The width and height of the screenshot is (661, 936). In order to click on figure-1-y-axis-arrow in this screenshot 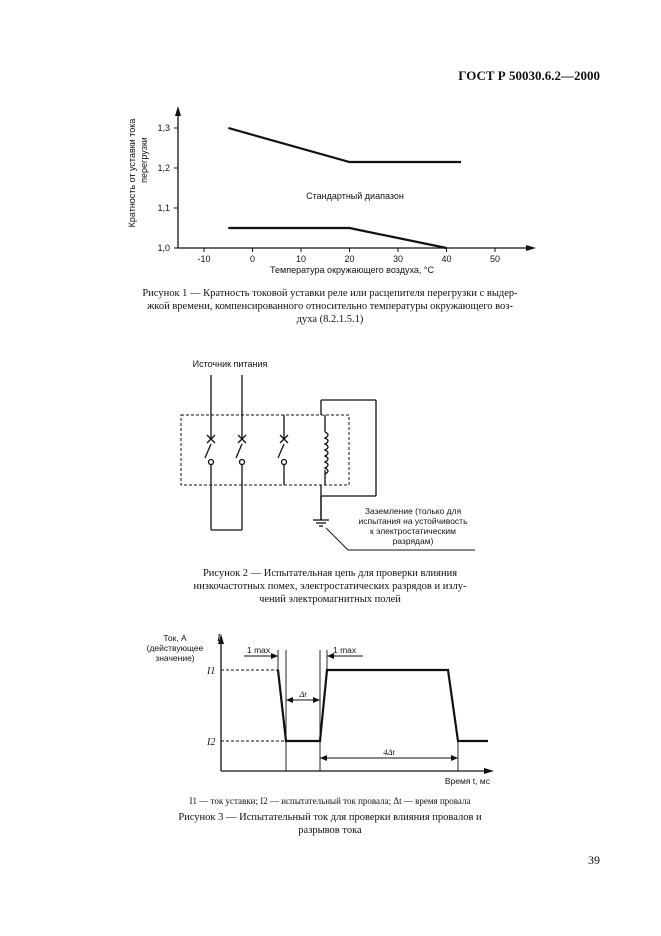, I will do `click(178, 111)`.